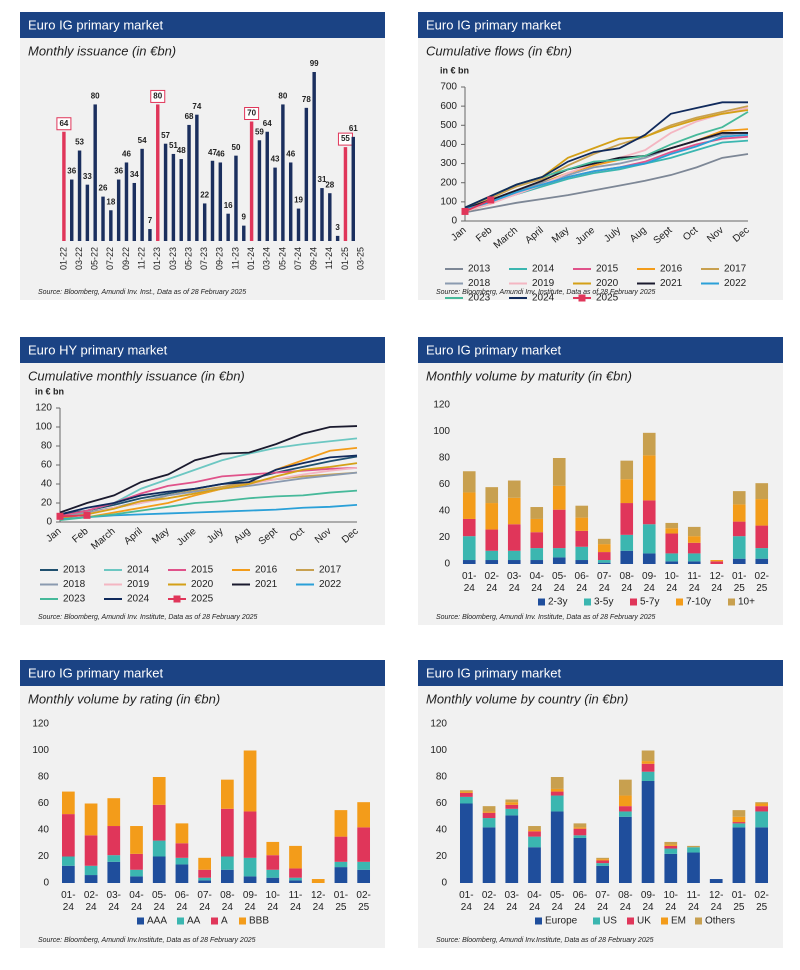 Image resolution: width=800 pixels, height=970 pixels. Describe the element at coordinates (227, 895) in the screenshot. I see `x-tick-label-part: 08-` at that location.